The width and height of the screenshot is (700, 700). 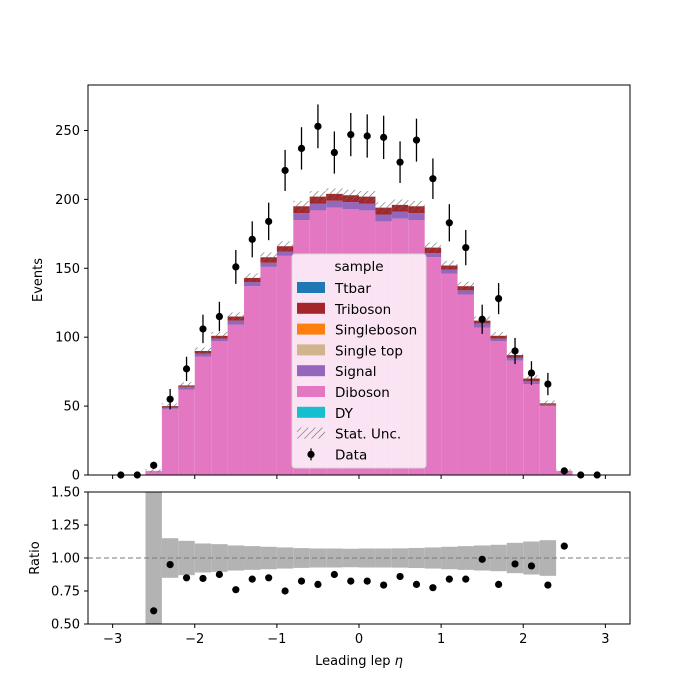 What do you see at coordinates (35, 557) in the screenshot?
I see `ratio-y-axis-label: Ratio` at bounding box center [35, 557].